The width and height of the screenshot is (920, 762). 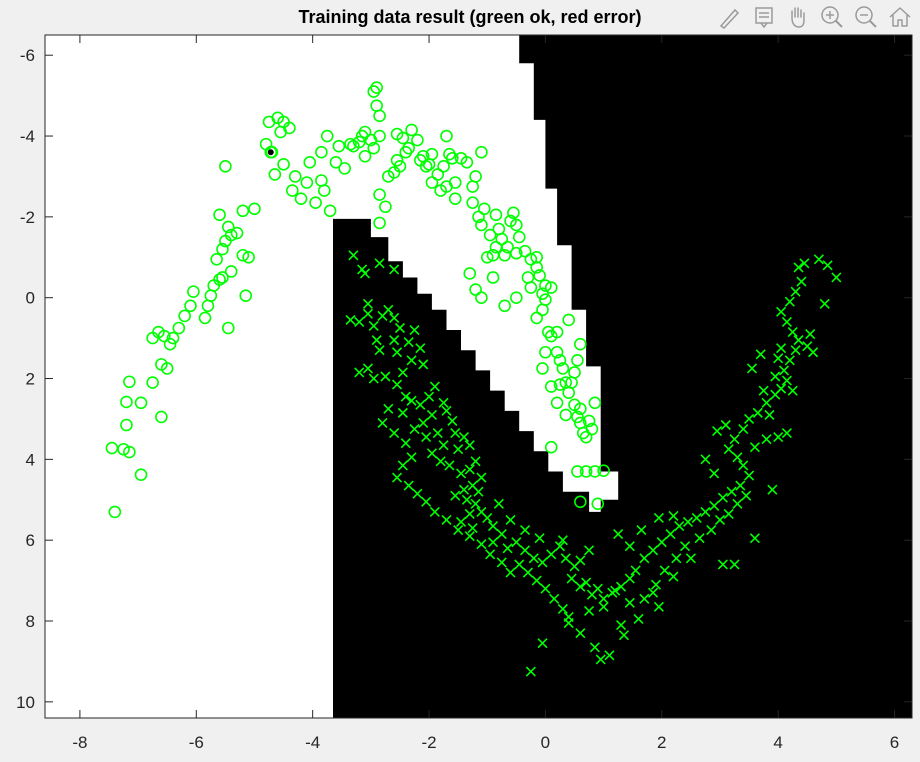 What do you see at coordinates (900, 17) in the screenshot?
I see `restore-view-button` at bounding box center [900, 17].